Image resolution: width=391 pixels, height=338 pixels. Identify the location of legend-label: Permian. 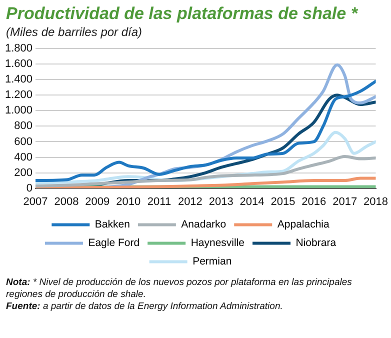
(212, 262).